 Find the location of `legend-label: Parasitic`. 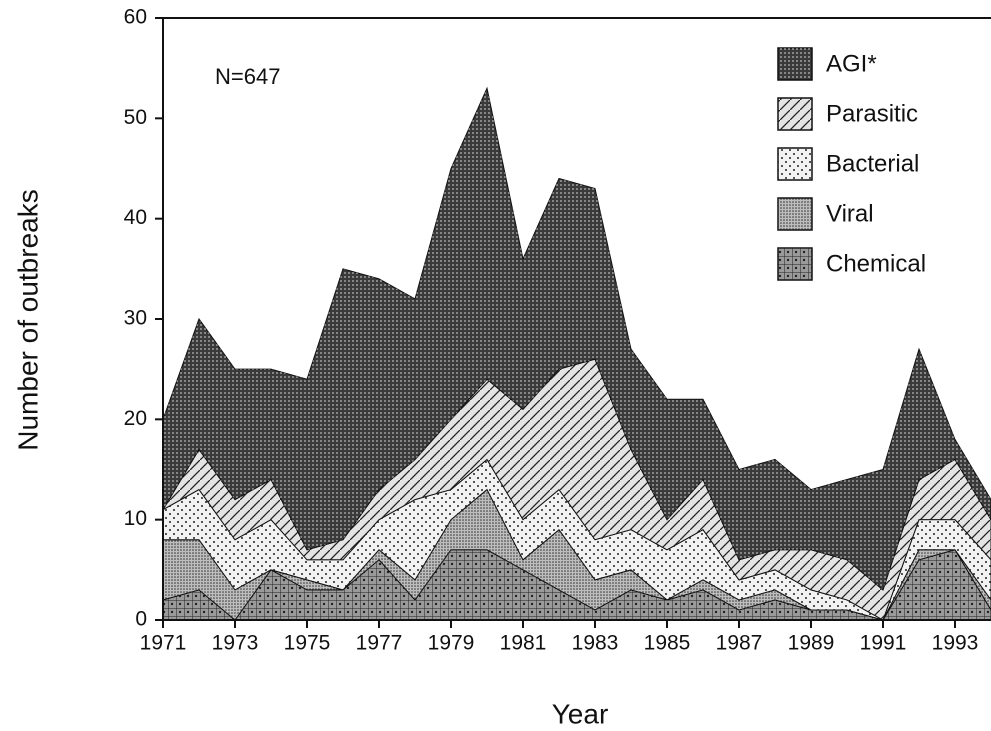

legend-label: Parasitic is located at coordinates (872, 113).